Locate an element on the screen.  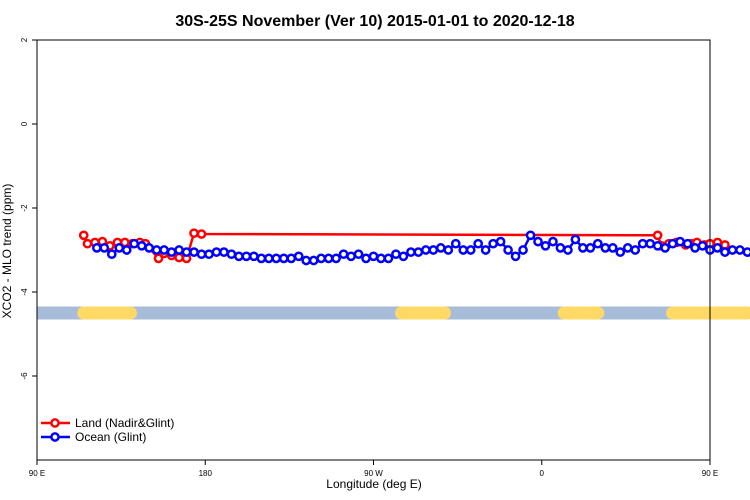
x-tick-label: 180 is located at coordinates (206, 473).